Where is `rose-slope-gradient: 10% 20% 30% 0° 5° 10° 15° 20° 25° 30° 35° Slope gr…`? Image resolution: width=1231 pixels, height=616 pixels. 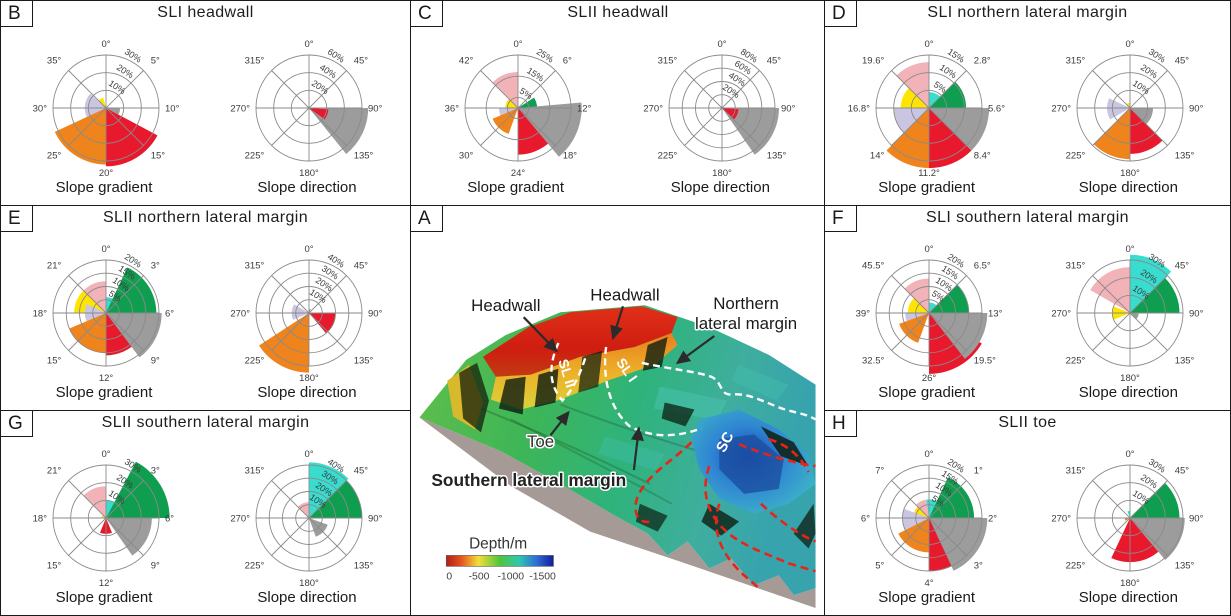
rose-slope-gradient: 10% 20% 30% 0° 5° 10° 15° 20° 25° 30° 35° Slope gr… is located at coordinates (104, 110).